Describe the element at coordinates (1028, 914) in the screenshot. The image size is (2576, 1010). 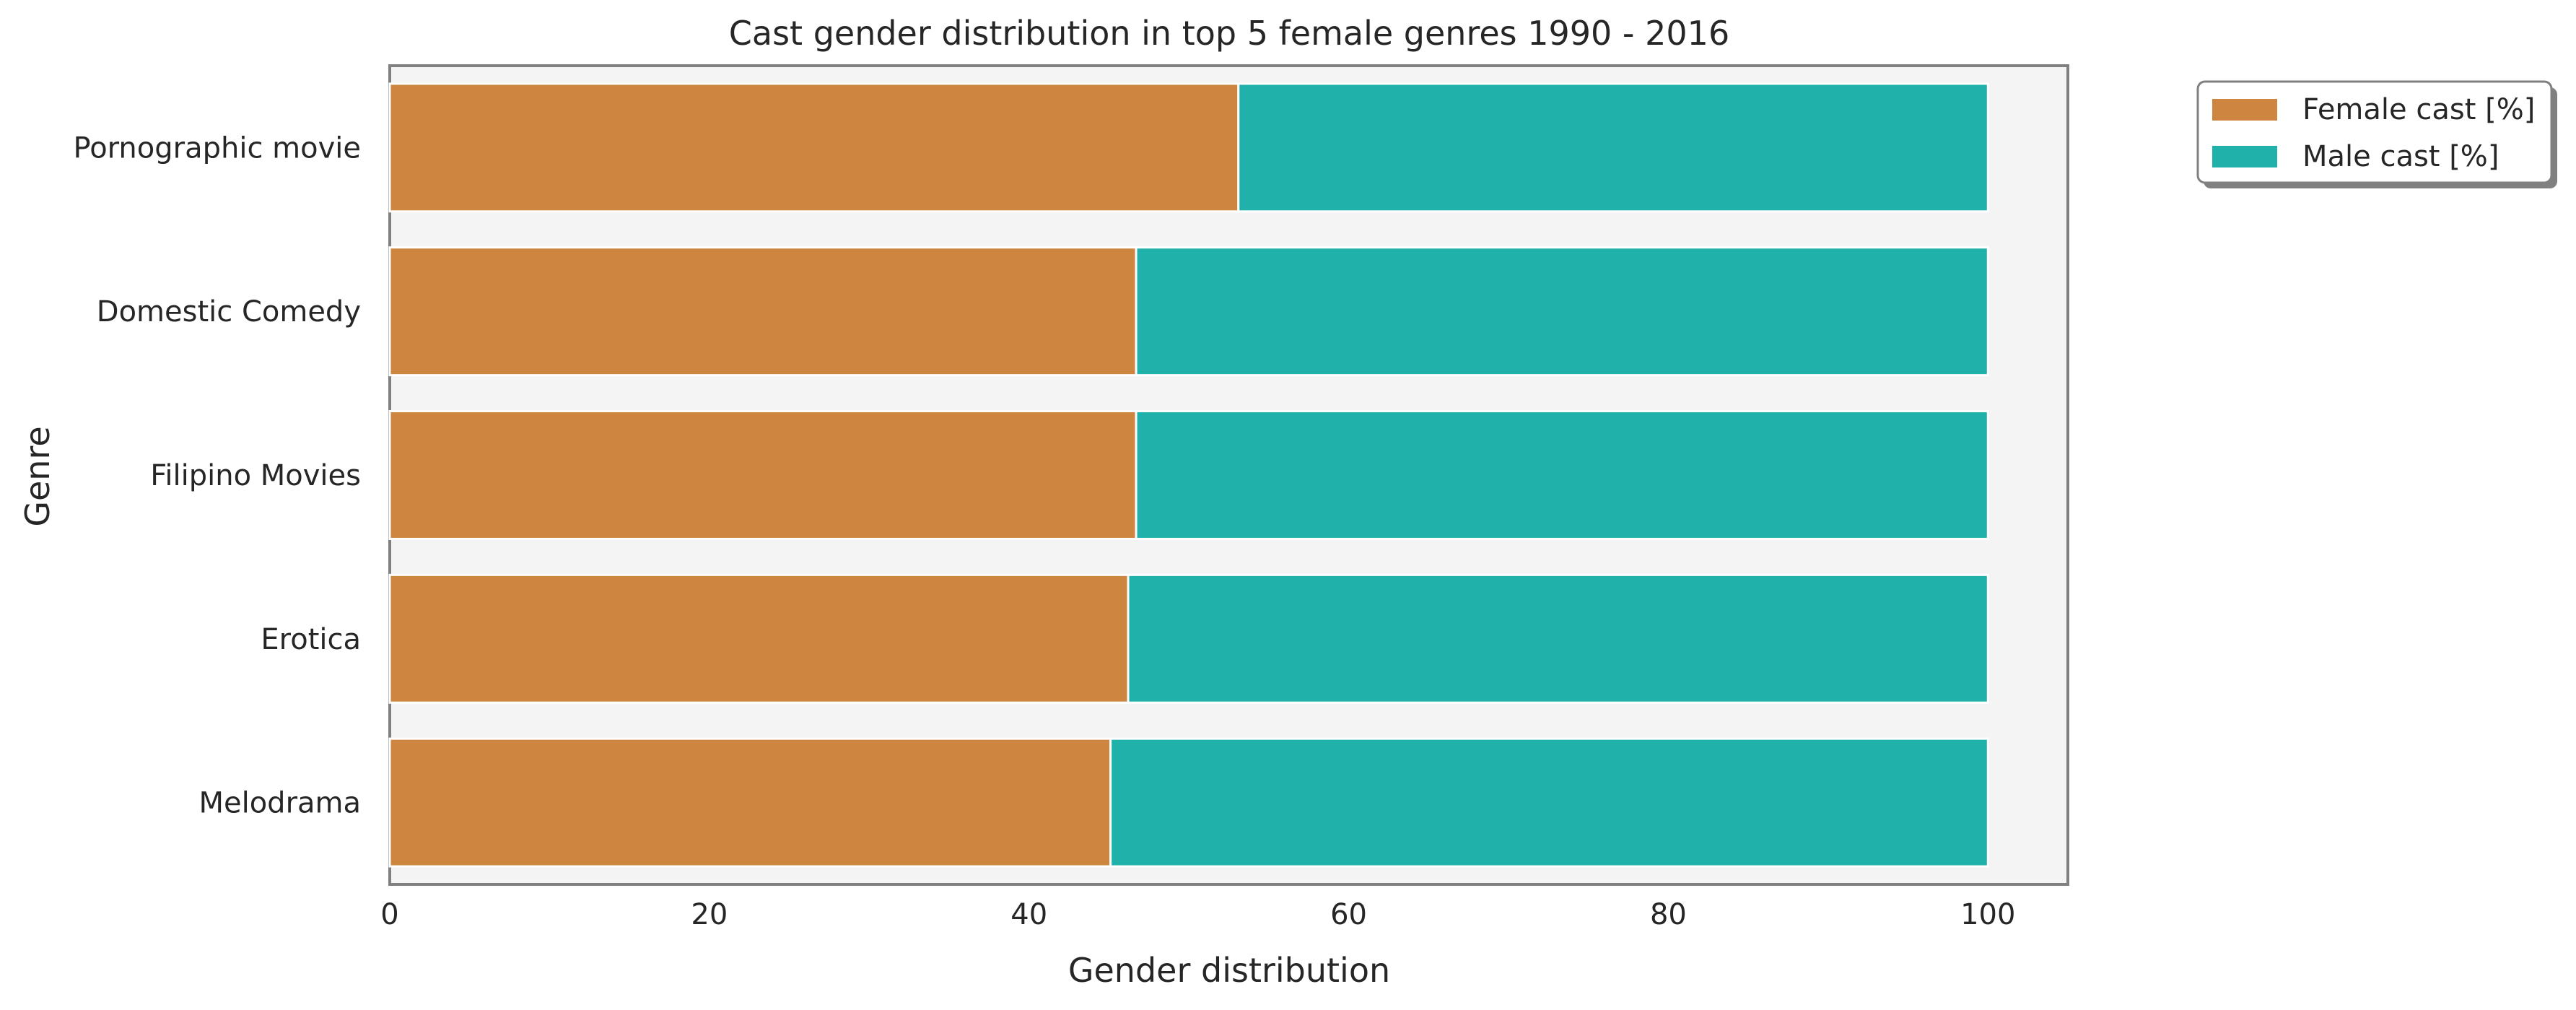
I see `x-tick-label: 40` at that location.